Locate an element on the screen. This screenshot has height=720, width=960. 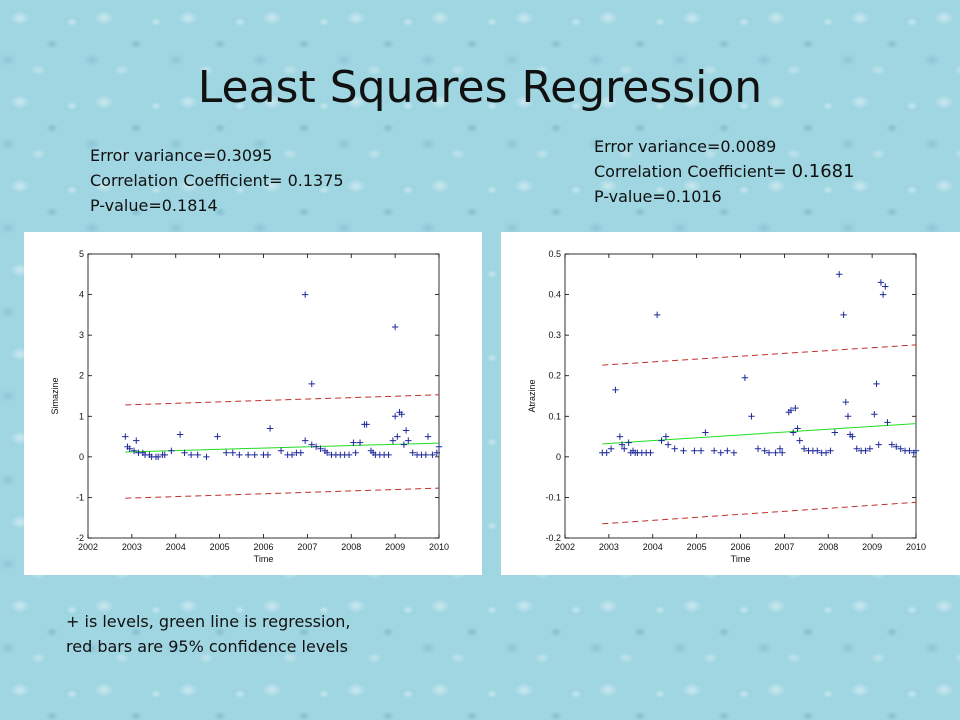
p-value-right: P-value=0.1016 is located at coordinates (658, 196).